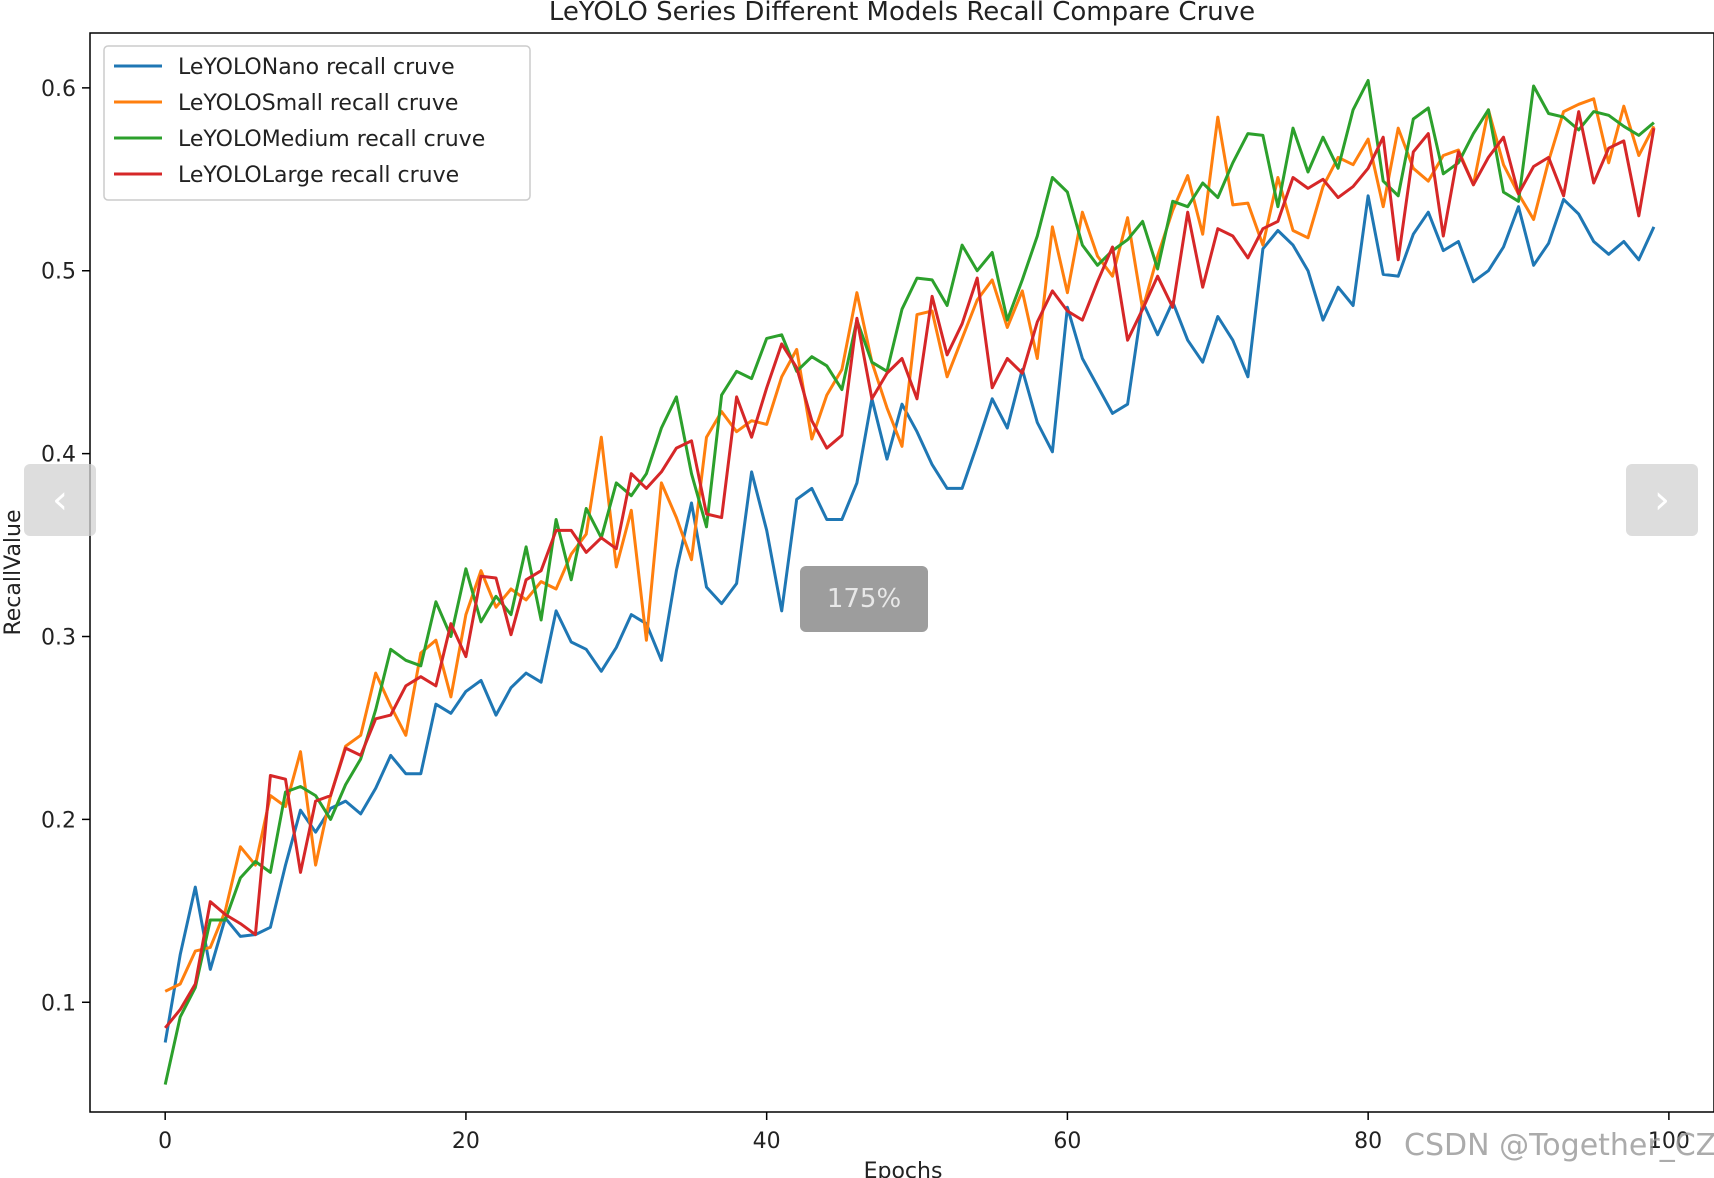 The height and width of the screenshot is (1178, 1714). I want to click on chevron-right-icon: ›, so click(1662, 500).